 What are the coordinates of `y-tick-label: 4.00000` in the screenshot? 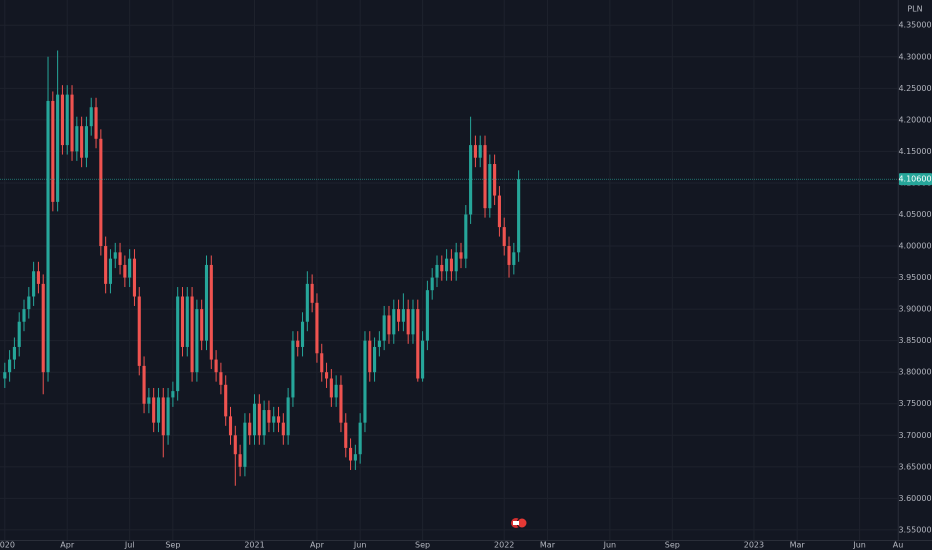 It's located at (914, 246).